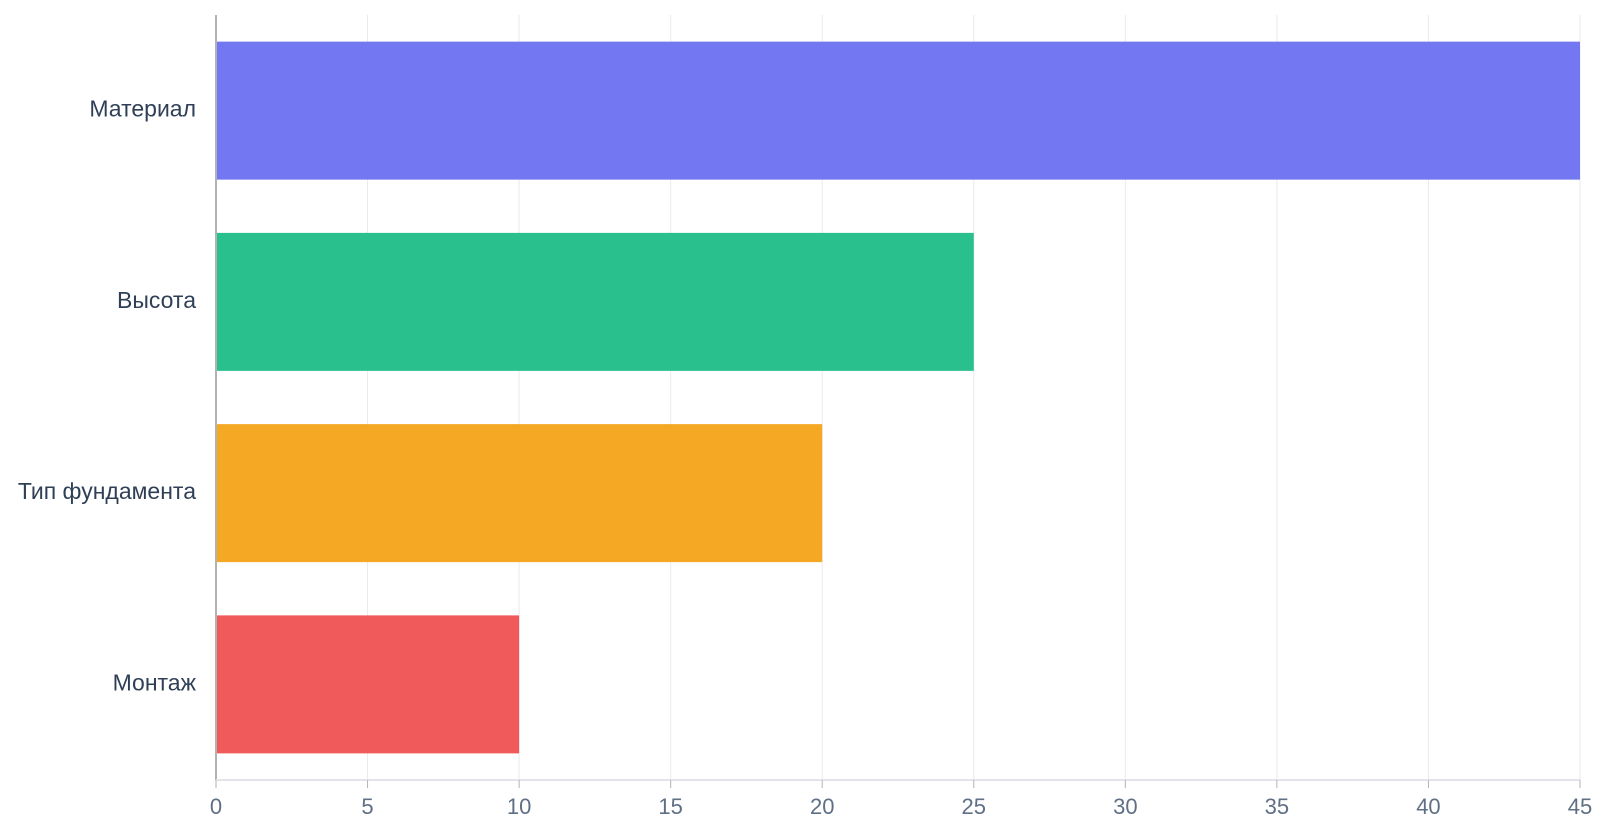 The height and width of the screenshot is (840, 1600). Describe the element at coordinates (1580, 806) in the screenshot. I see `x-tick-label-45: 45` at that location.